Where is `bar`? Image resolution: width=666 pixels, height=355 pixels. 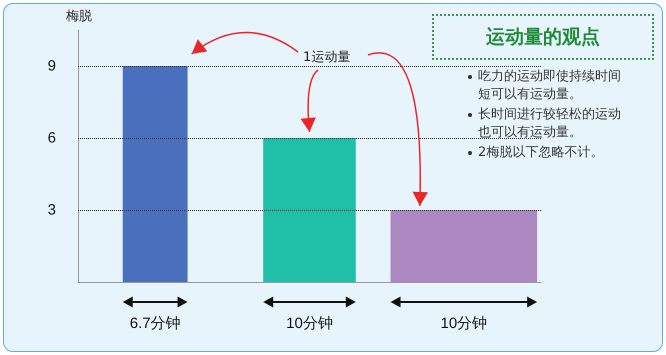
bar is located at coordinates (309, 210).